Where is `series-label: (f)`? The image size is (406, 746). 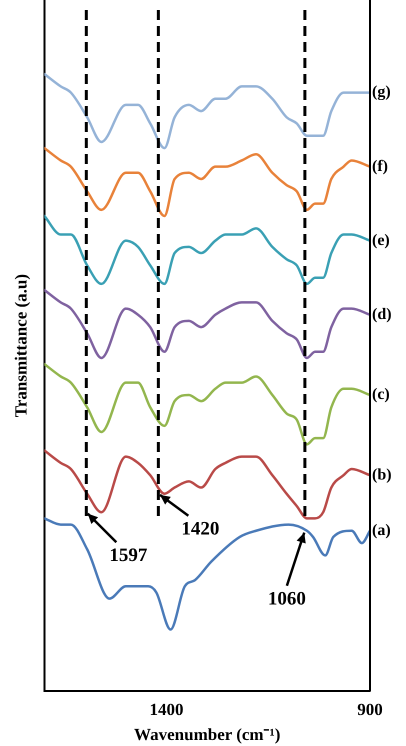 series-label: (f) is located at coordinates (380, 166).